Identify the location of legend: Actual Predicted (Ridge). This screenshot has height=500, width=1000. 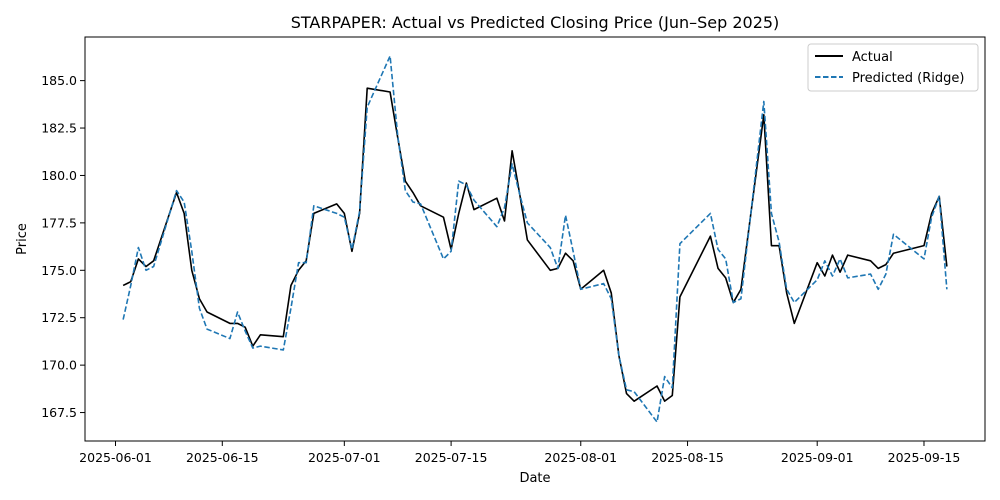
(893, 67).